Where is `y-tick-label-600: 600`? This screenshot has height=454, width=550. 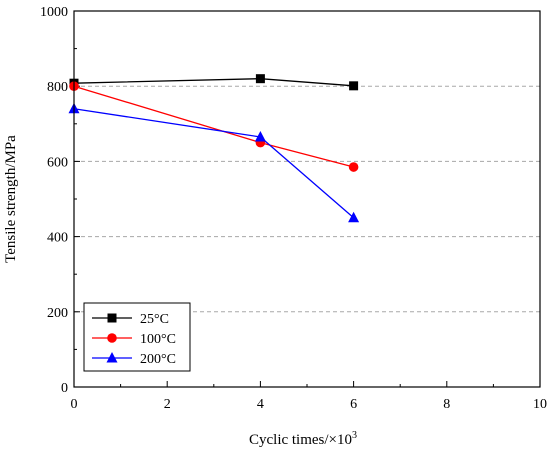 y-tick-label-600: 600 is located at coordinates (57, 162).